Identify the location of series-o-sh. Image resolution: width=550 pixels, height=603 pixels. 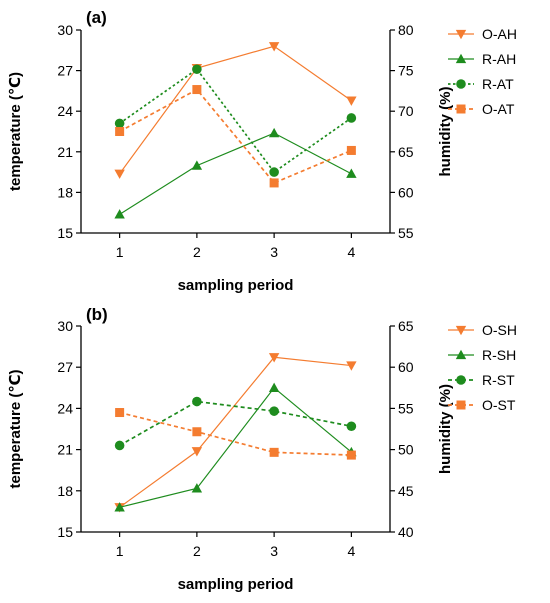
(235, 433).